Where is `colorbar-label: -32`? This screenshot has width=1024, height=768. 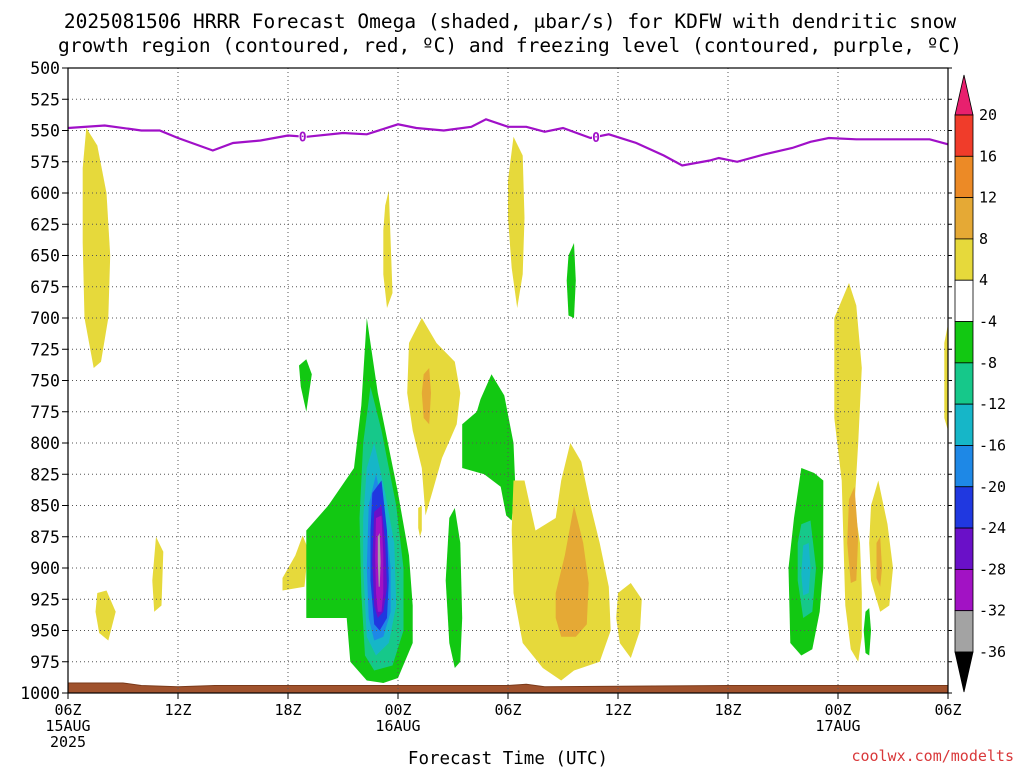
colorbar-label: -32 is located at coordinates (992, 611).